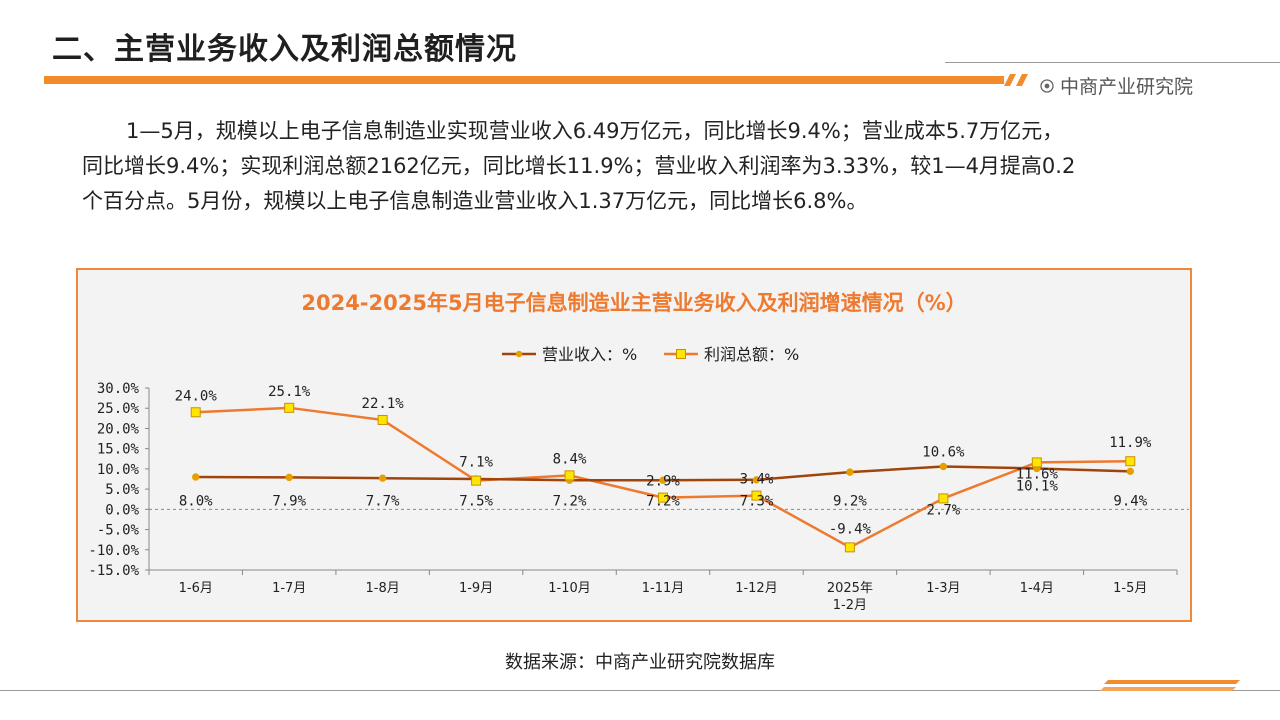 The height and width of the screenshot is (720, 1280). I want to click on profit-data-label: 11.9%, so click(1130, 443).